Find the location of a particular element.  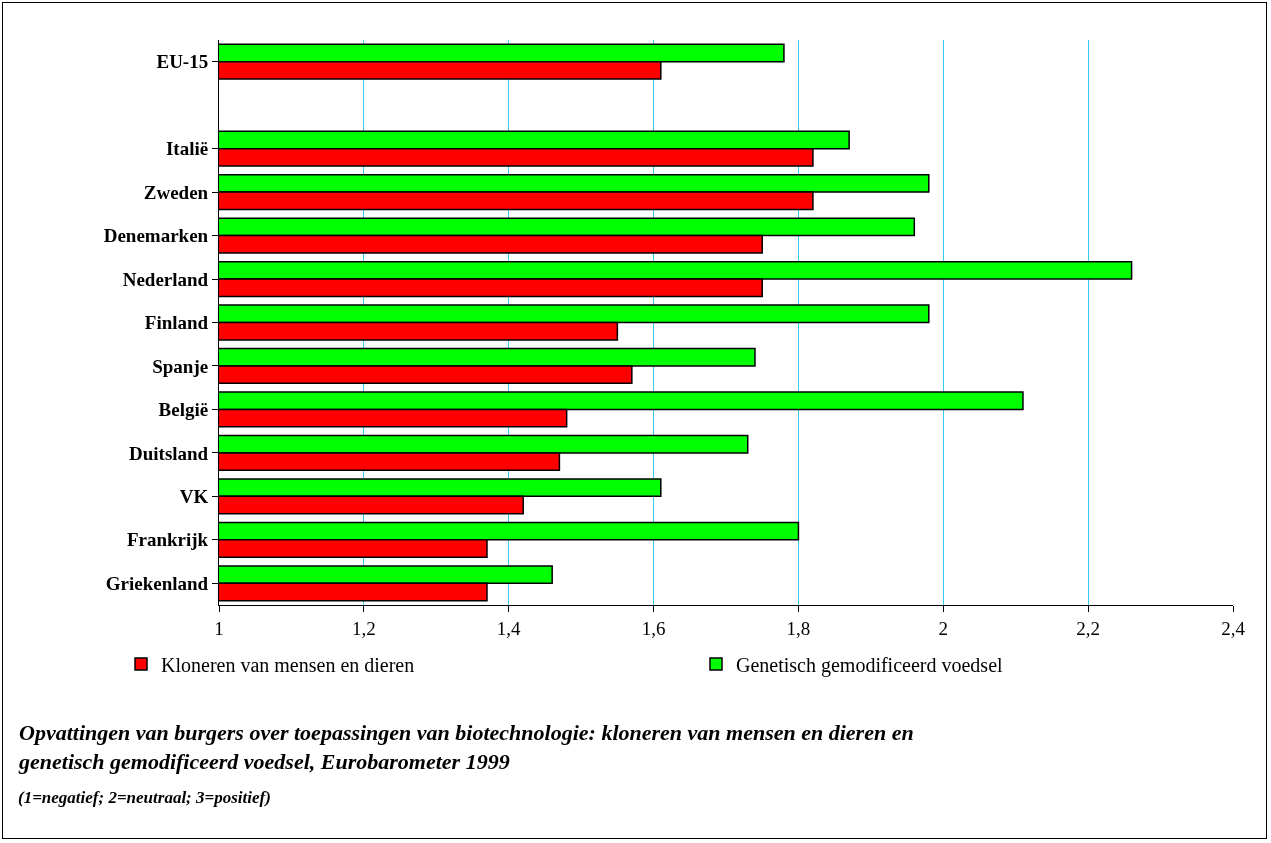

x-tick-label: 1,2 is located at coordinates (363, 628).